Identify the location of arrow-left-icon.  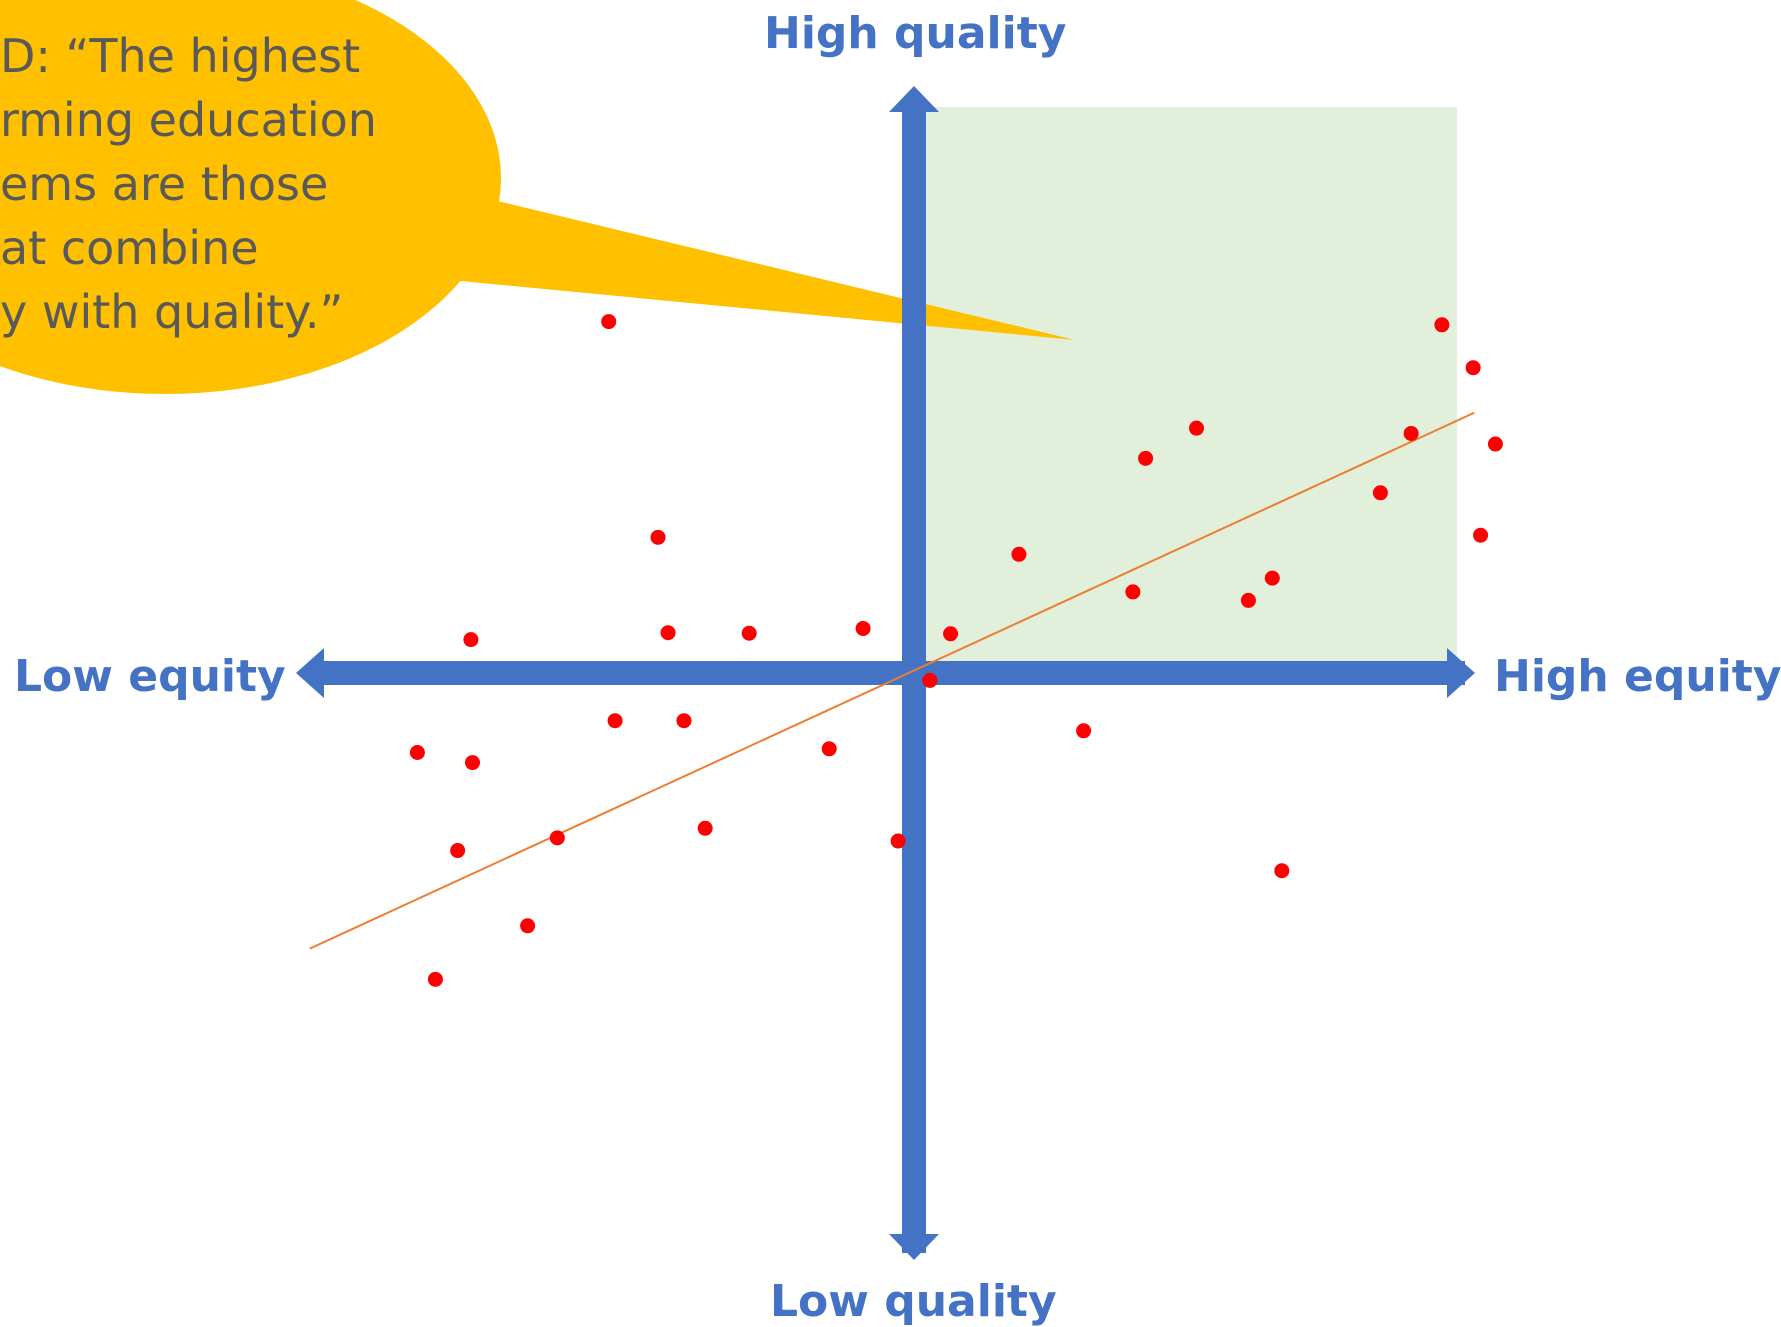
(310, 673).